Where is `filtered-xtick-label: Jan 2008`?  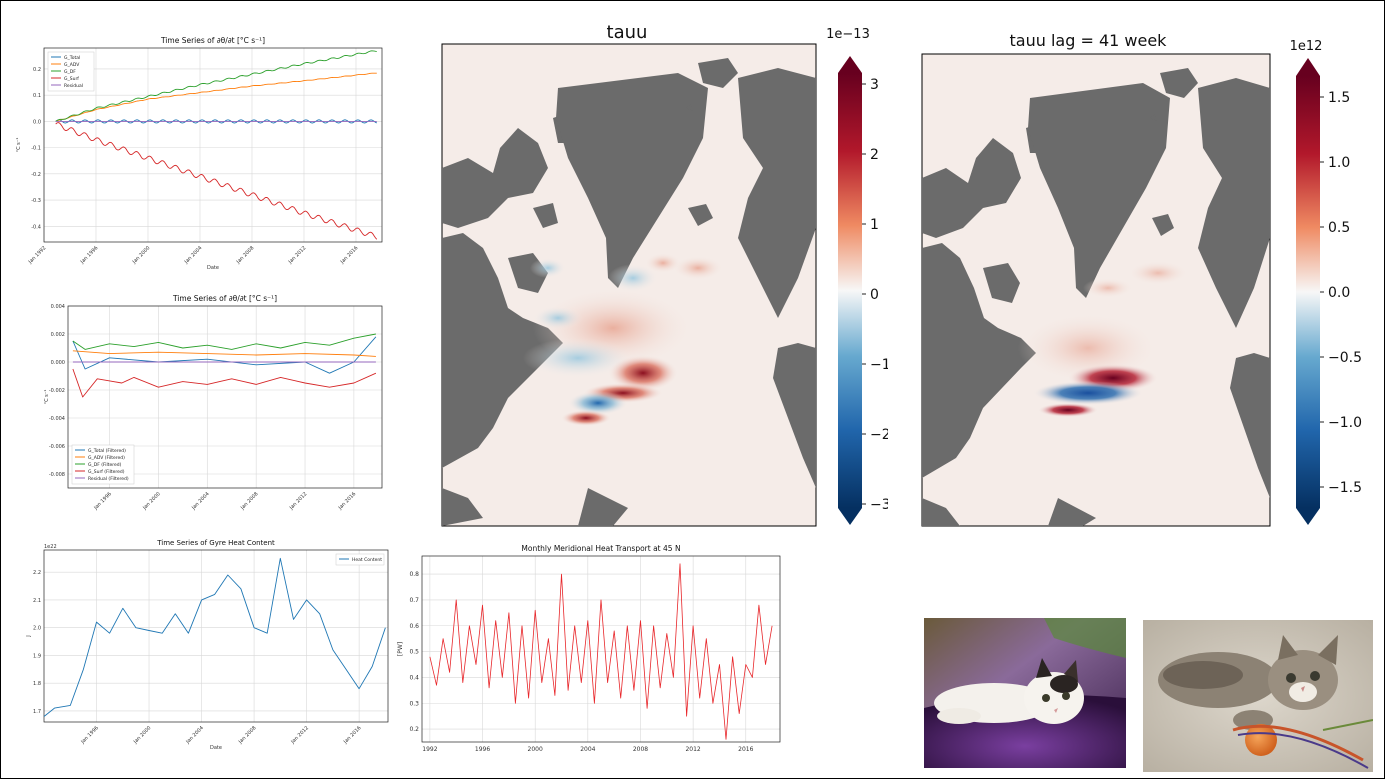 filtered-xtick-label: Jan 2008 is located at coordinates (249, 501).